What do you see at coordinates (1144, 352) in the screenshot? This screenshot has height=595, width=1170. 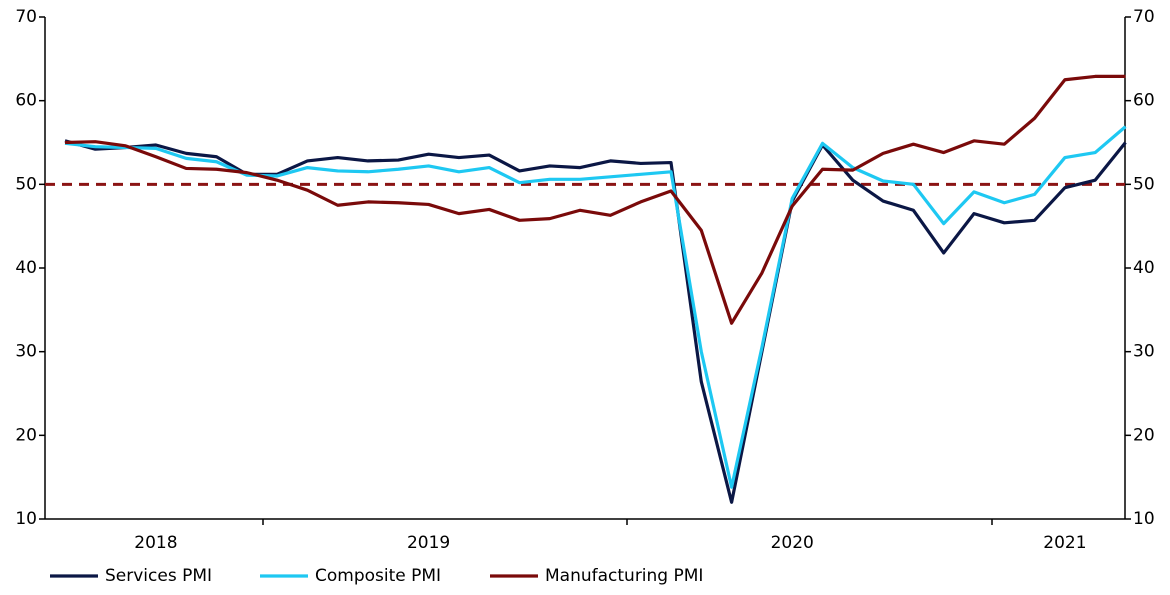 I see `y2-tick-label: 30` at bounding box center [1144, 352].